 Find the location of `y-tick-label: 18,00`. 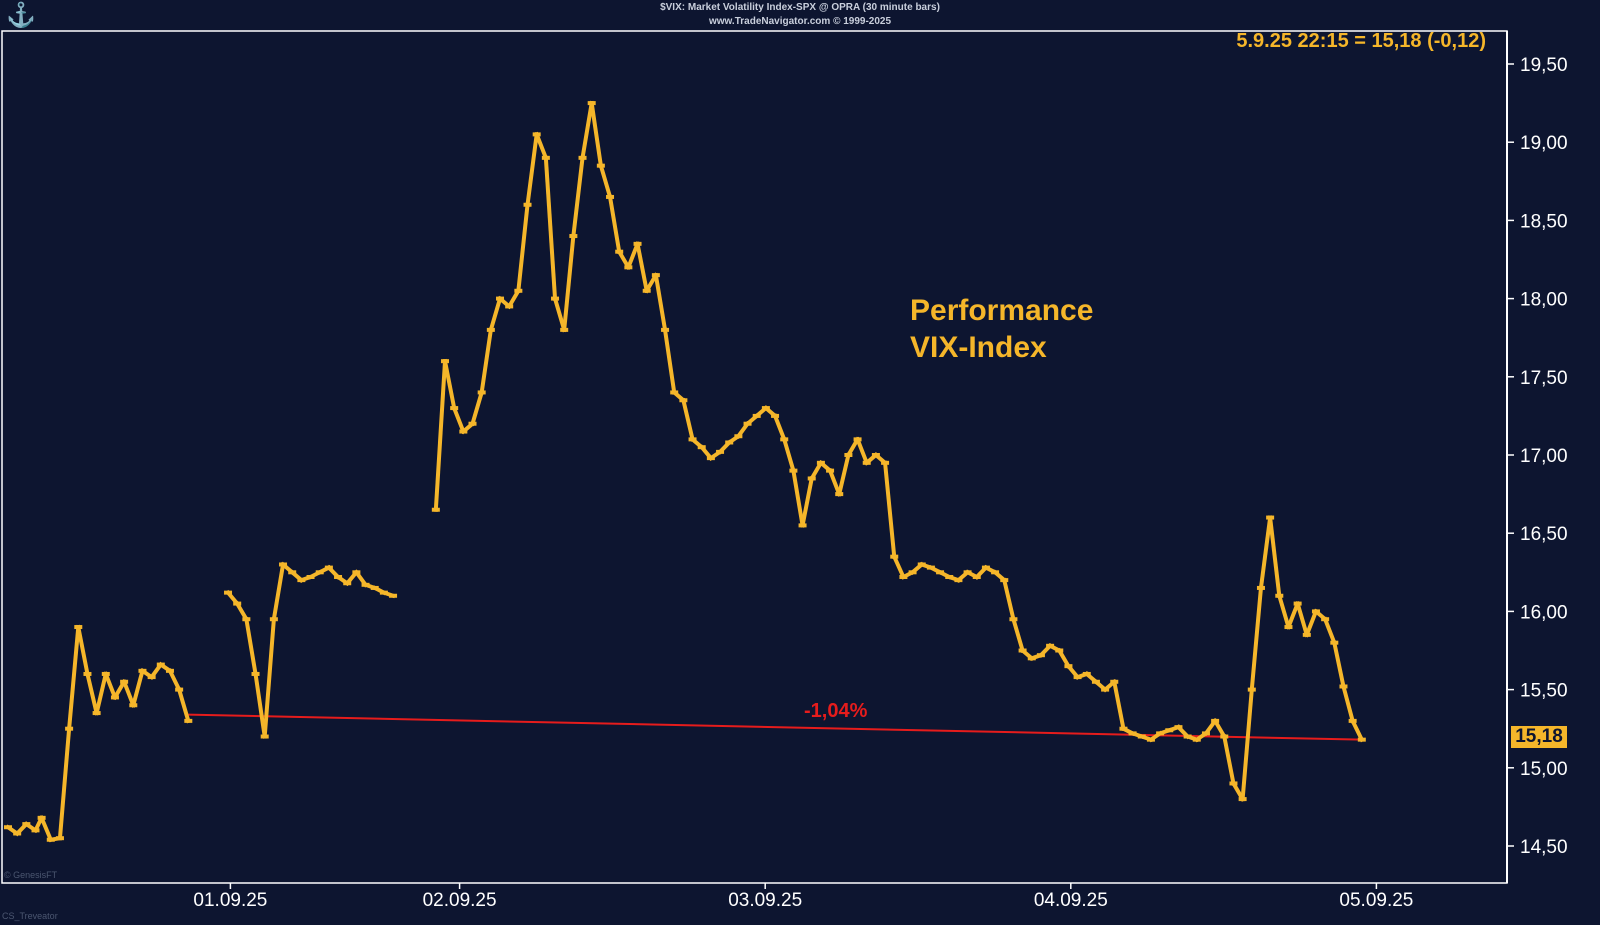

y-tick-label: 18,00 is located at coordinates (1544, 300).